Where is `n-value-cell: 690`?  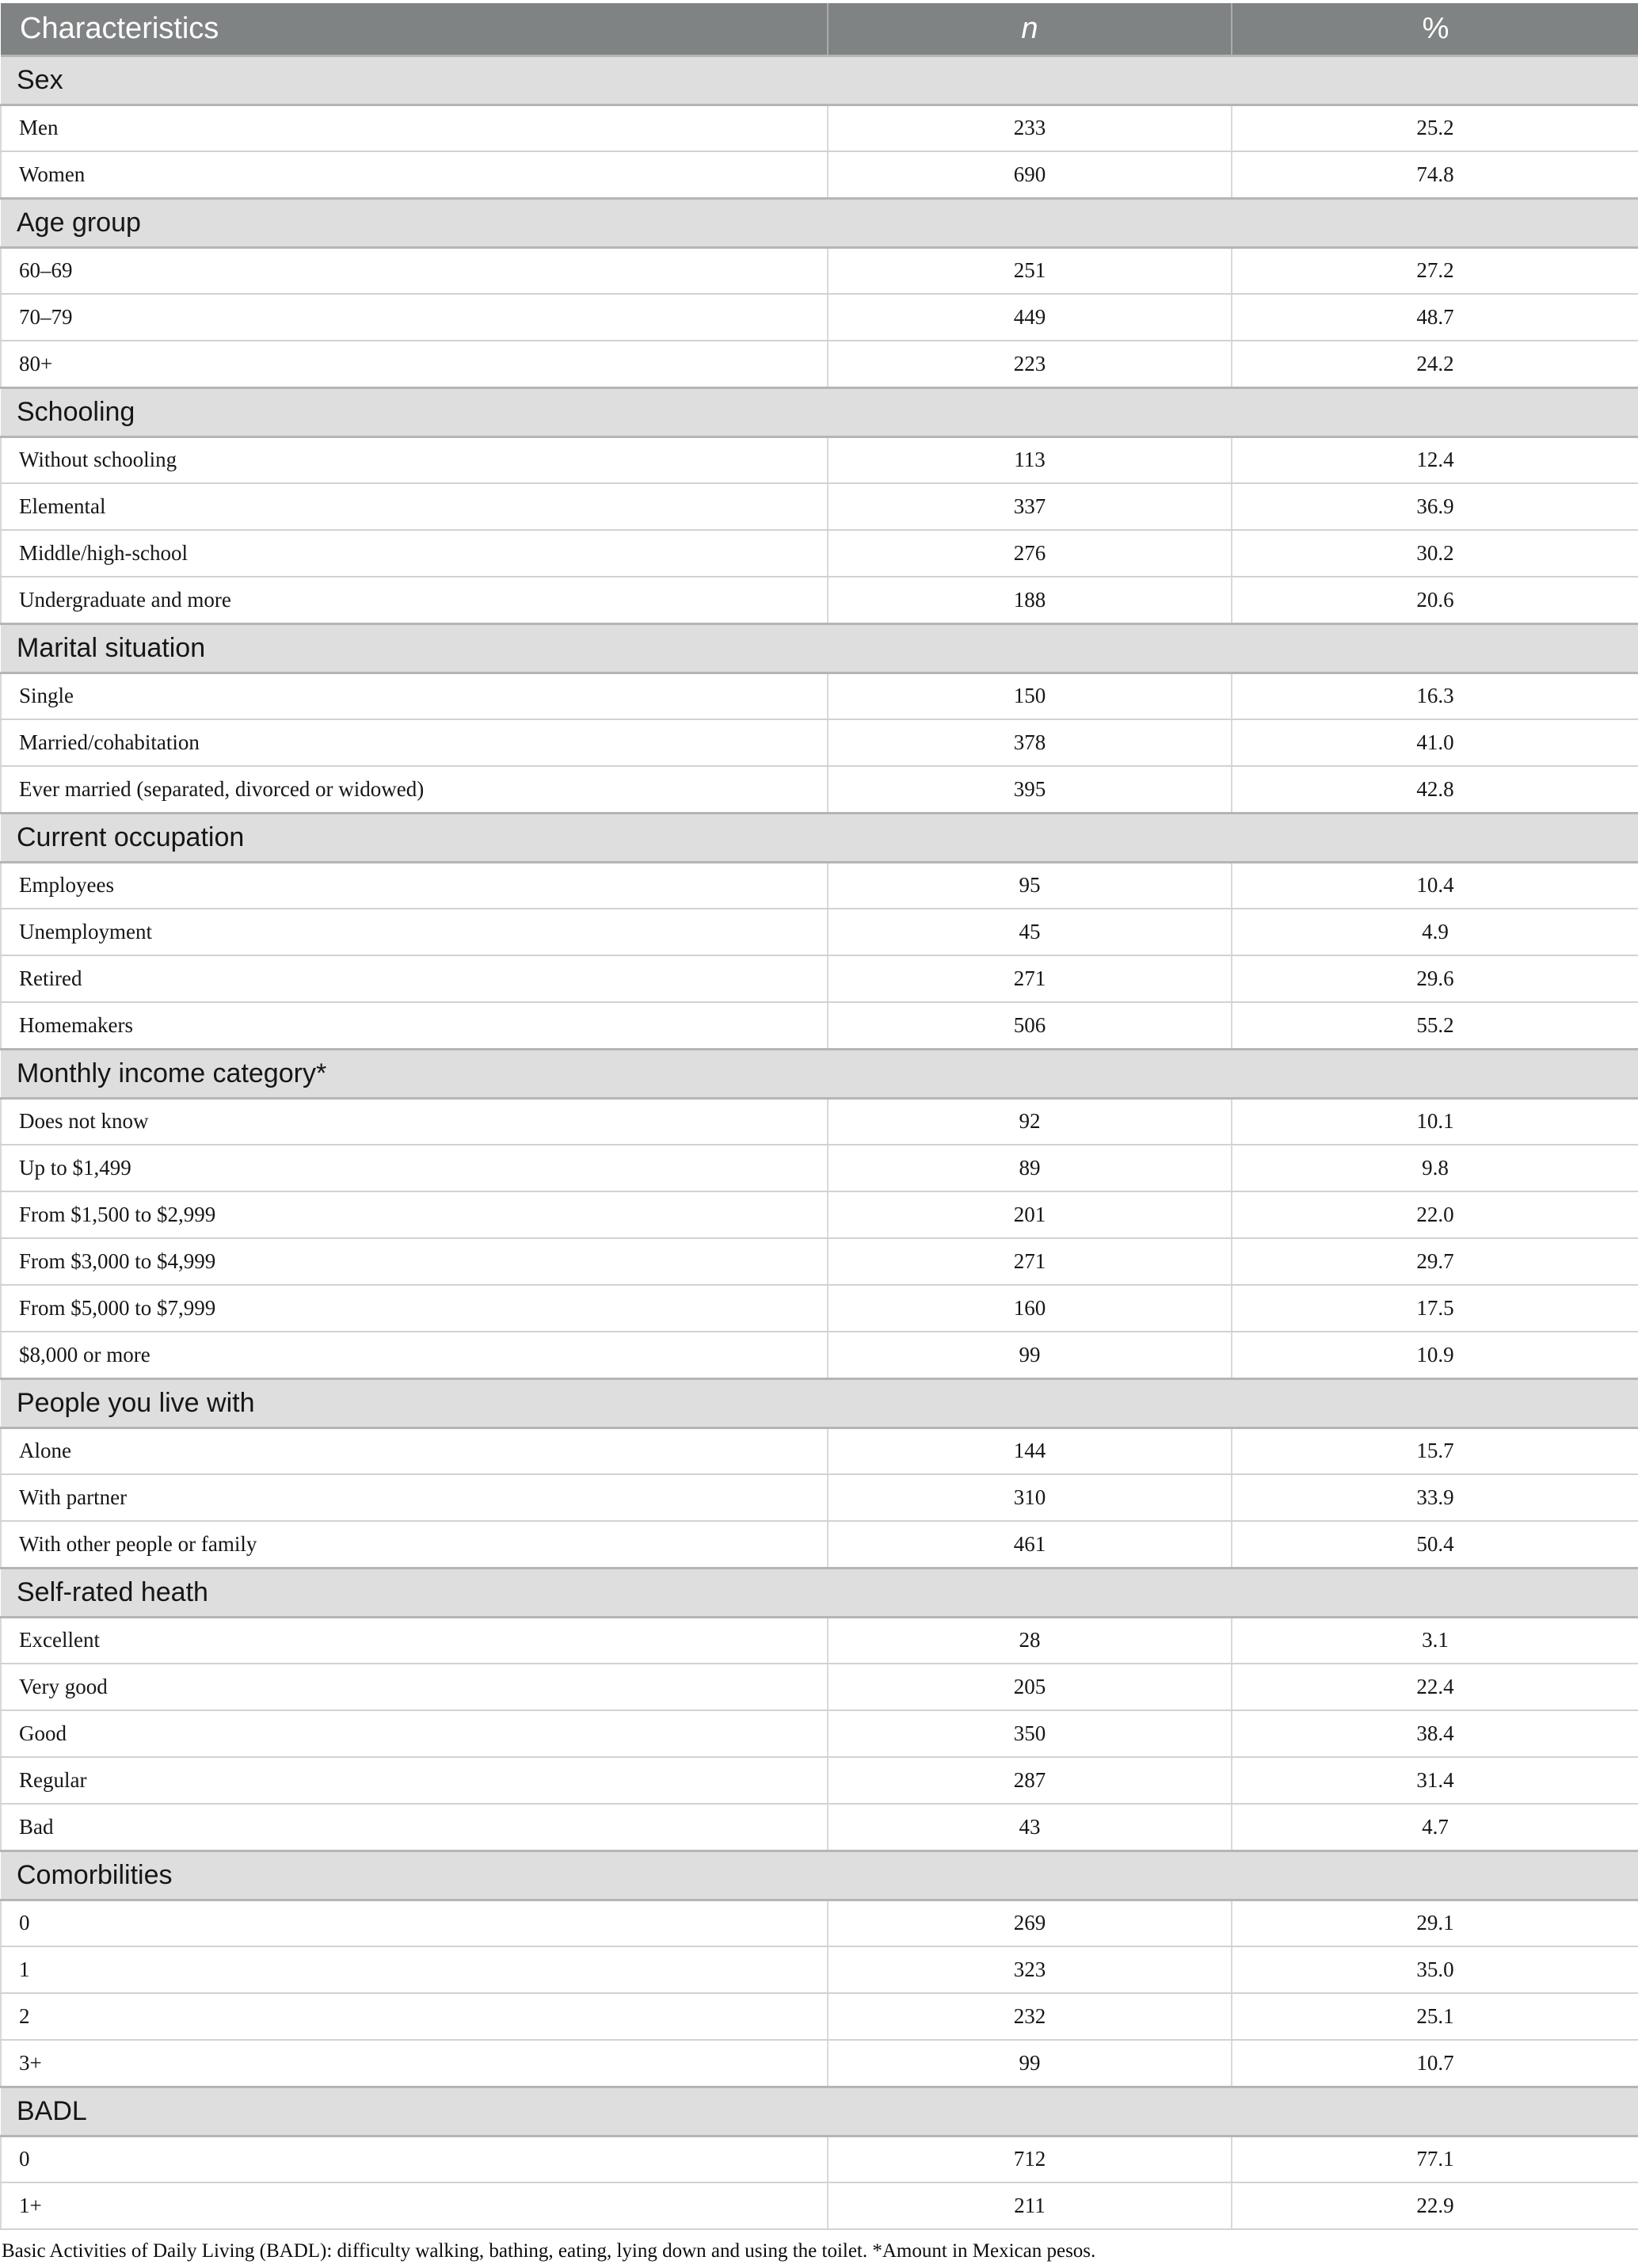
n-value-cell: 690 is located at coordinates (1029, 175).